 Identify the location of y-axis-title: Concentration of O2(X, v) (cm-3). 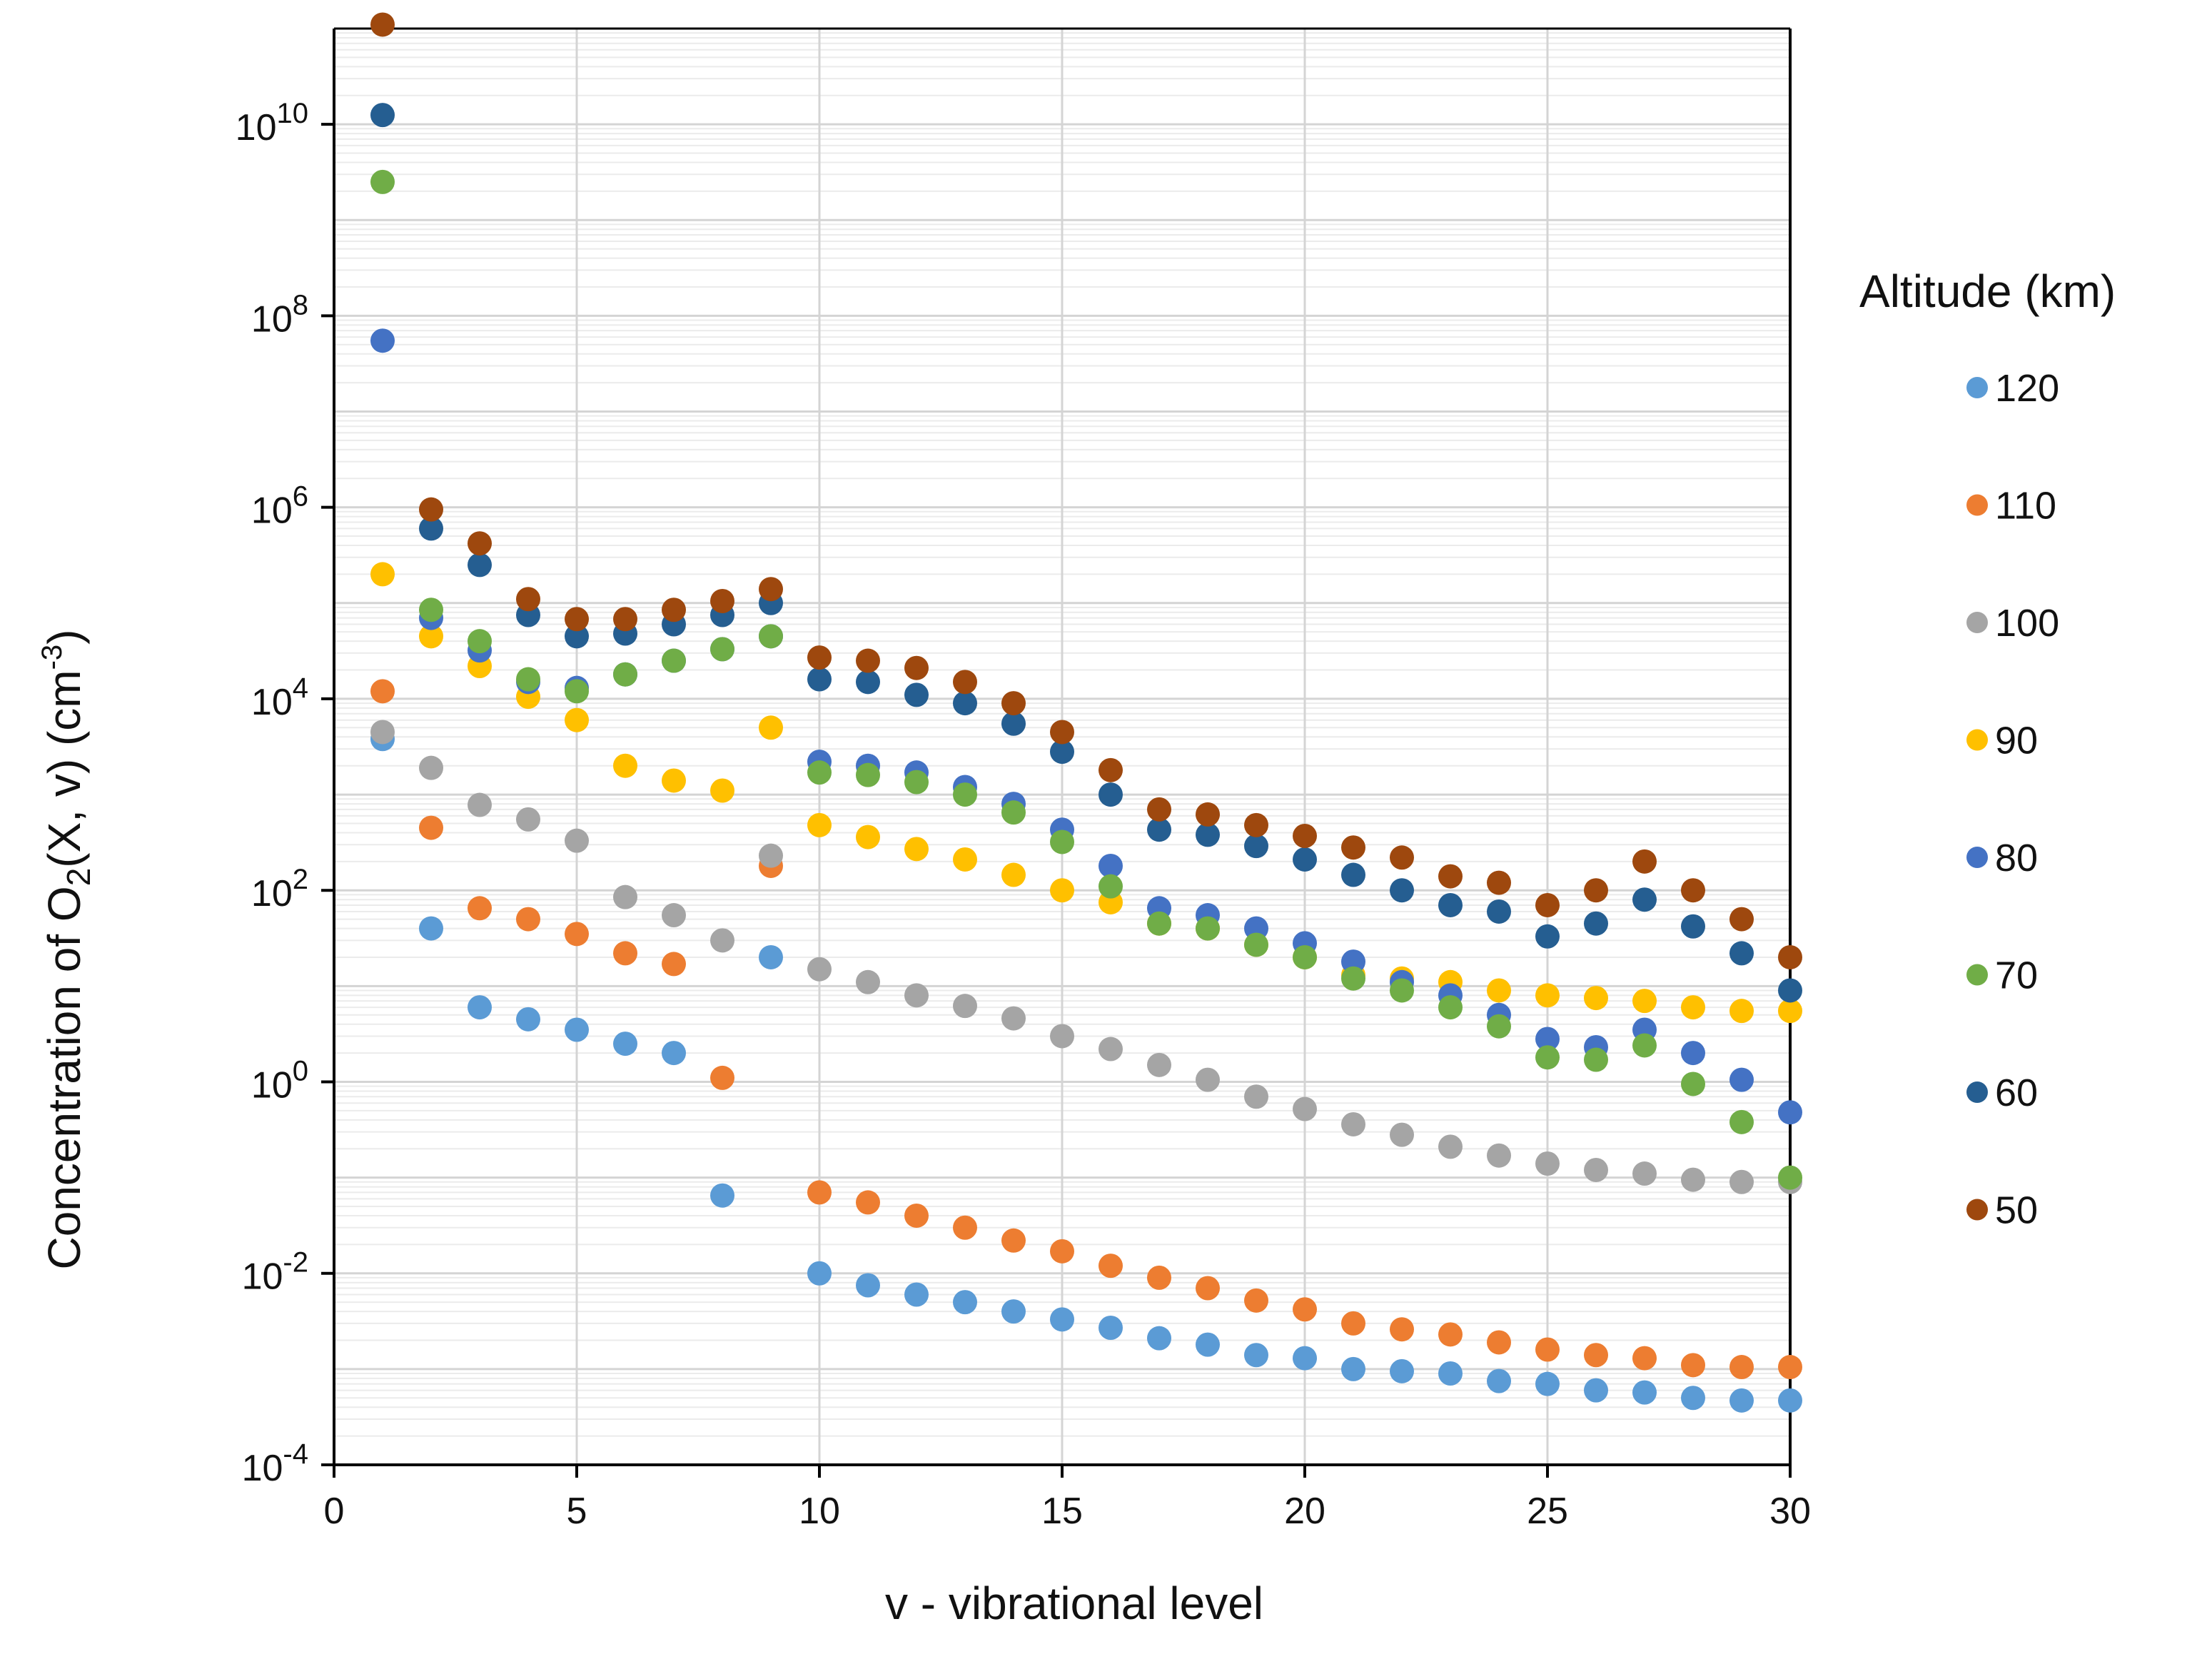
(66, 950).